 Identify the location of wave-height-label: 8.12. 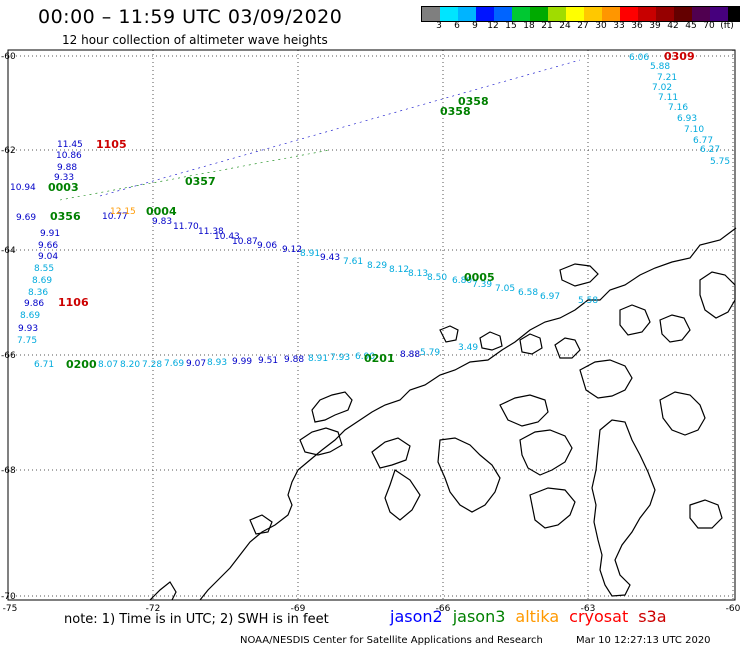
(399, 270).